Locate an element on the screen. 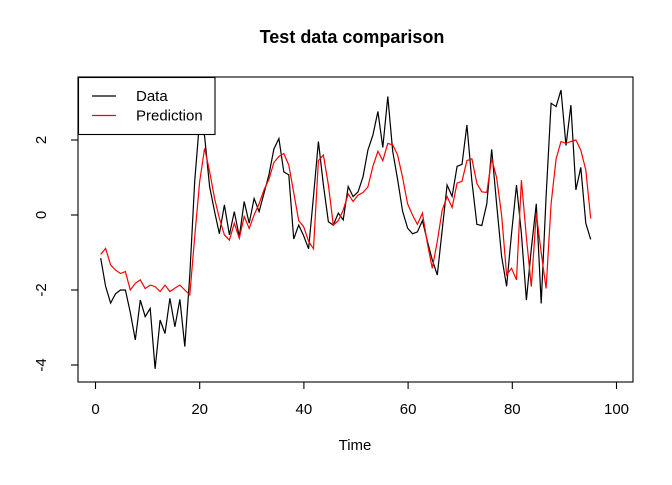 This screenshot has width=672, height=485. x-tick-label: 60 is located at coordinates (408, 409).